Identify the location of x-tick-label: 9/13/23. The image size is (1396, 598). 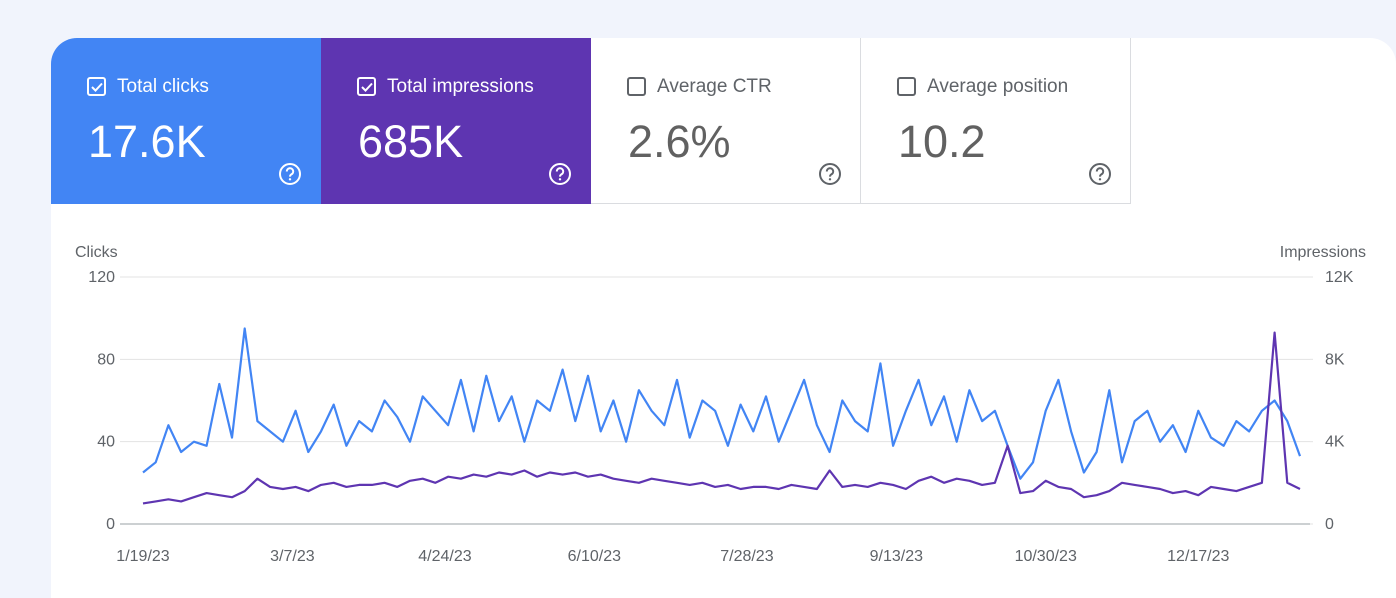
(896, 556).